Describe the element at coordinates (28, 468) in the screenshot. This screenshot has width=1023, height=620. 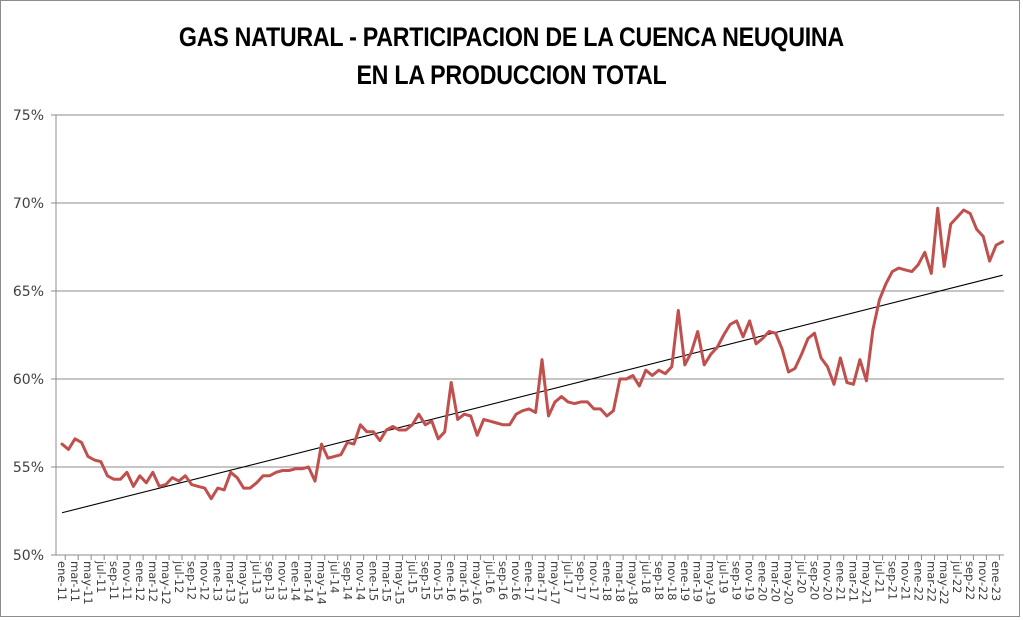
I see `y-tick-label: 55%` at that location.